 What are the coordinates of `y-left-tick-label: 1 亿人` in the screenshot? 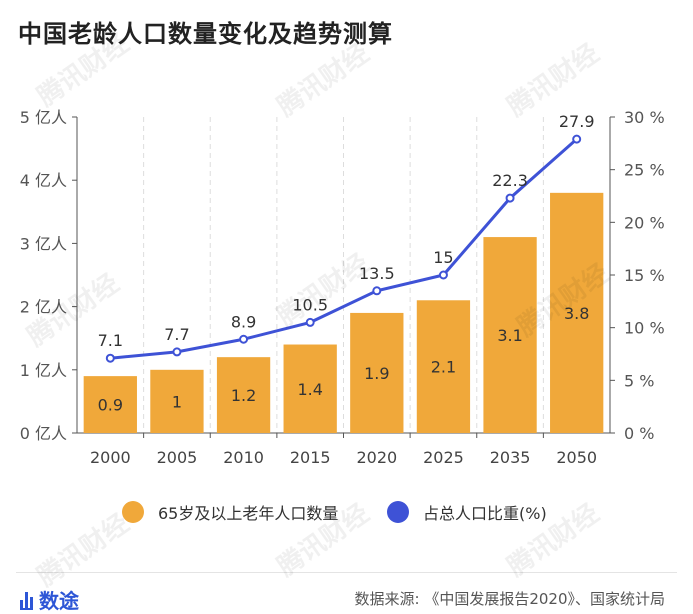 It's located at (43, 370).